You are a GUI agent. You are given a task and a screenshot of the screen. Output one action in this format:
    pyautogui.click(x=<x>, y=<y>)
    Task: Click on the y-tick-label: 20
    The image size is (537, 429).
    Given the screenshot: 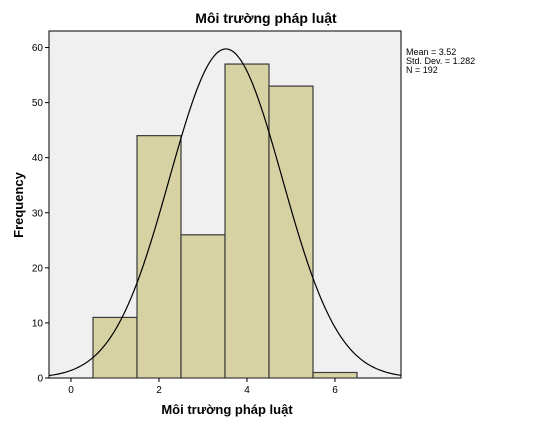 What is the action you would take?
    pyautogui.click(x=38, y=268)
    